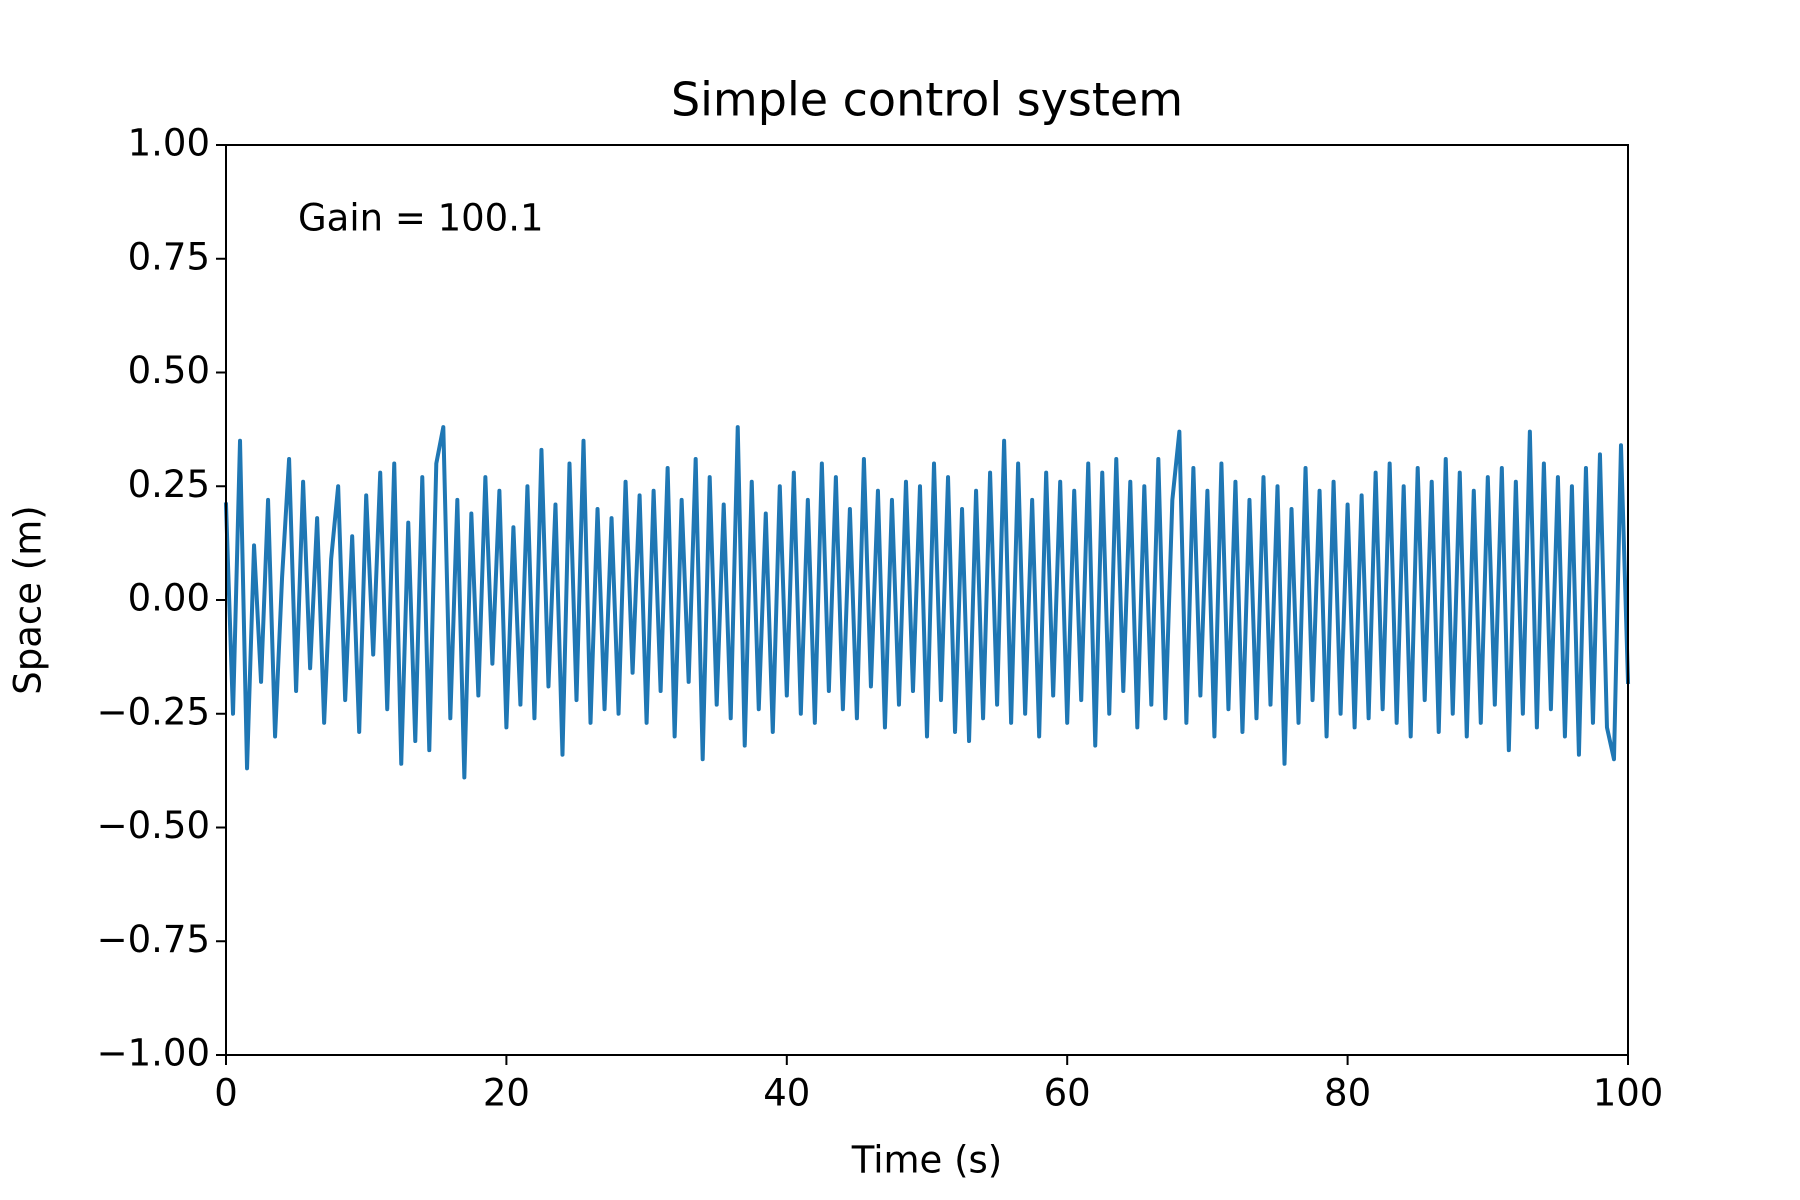  I want to click on y-tick-label: −0.75, so click(153, 939).